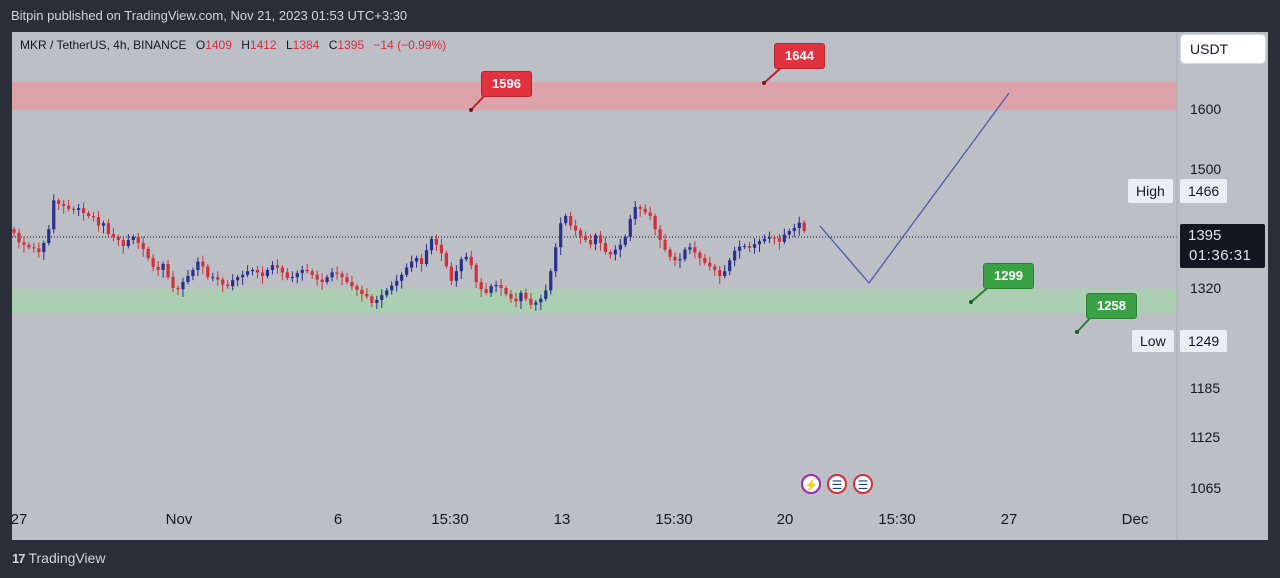 The image size is (1280, 578). Describe the element at coordinates (218, 45) in the screenshot. I see `legend-open-value: 1409` at that location.